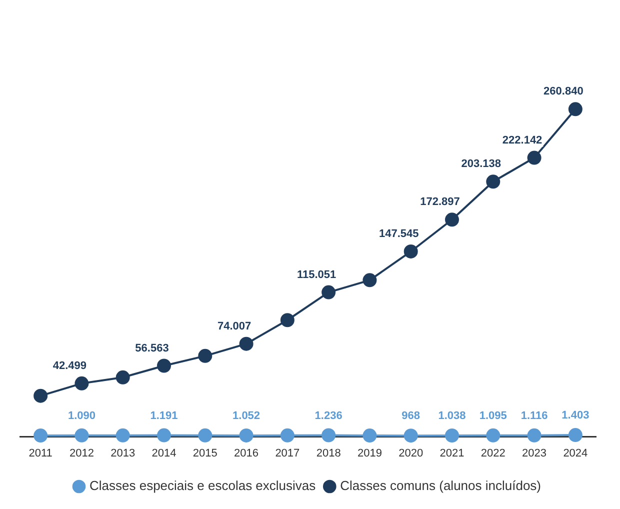 This screenshot has width=620, height=509. What do you see at coordinates (411, 416) in the screenshot?
I see `data-label: 968` at bounding box center [411, 416].